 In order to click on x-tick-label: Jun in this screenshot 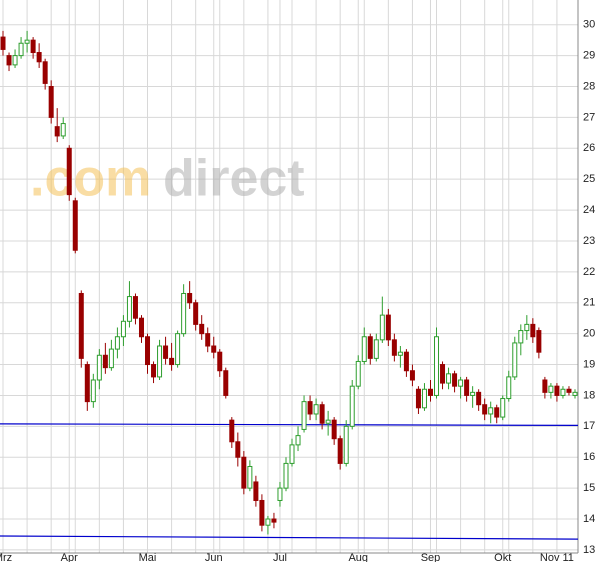, I will do `click(214, 557)`.